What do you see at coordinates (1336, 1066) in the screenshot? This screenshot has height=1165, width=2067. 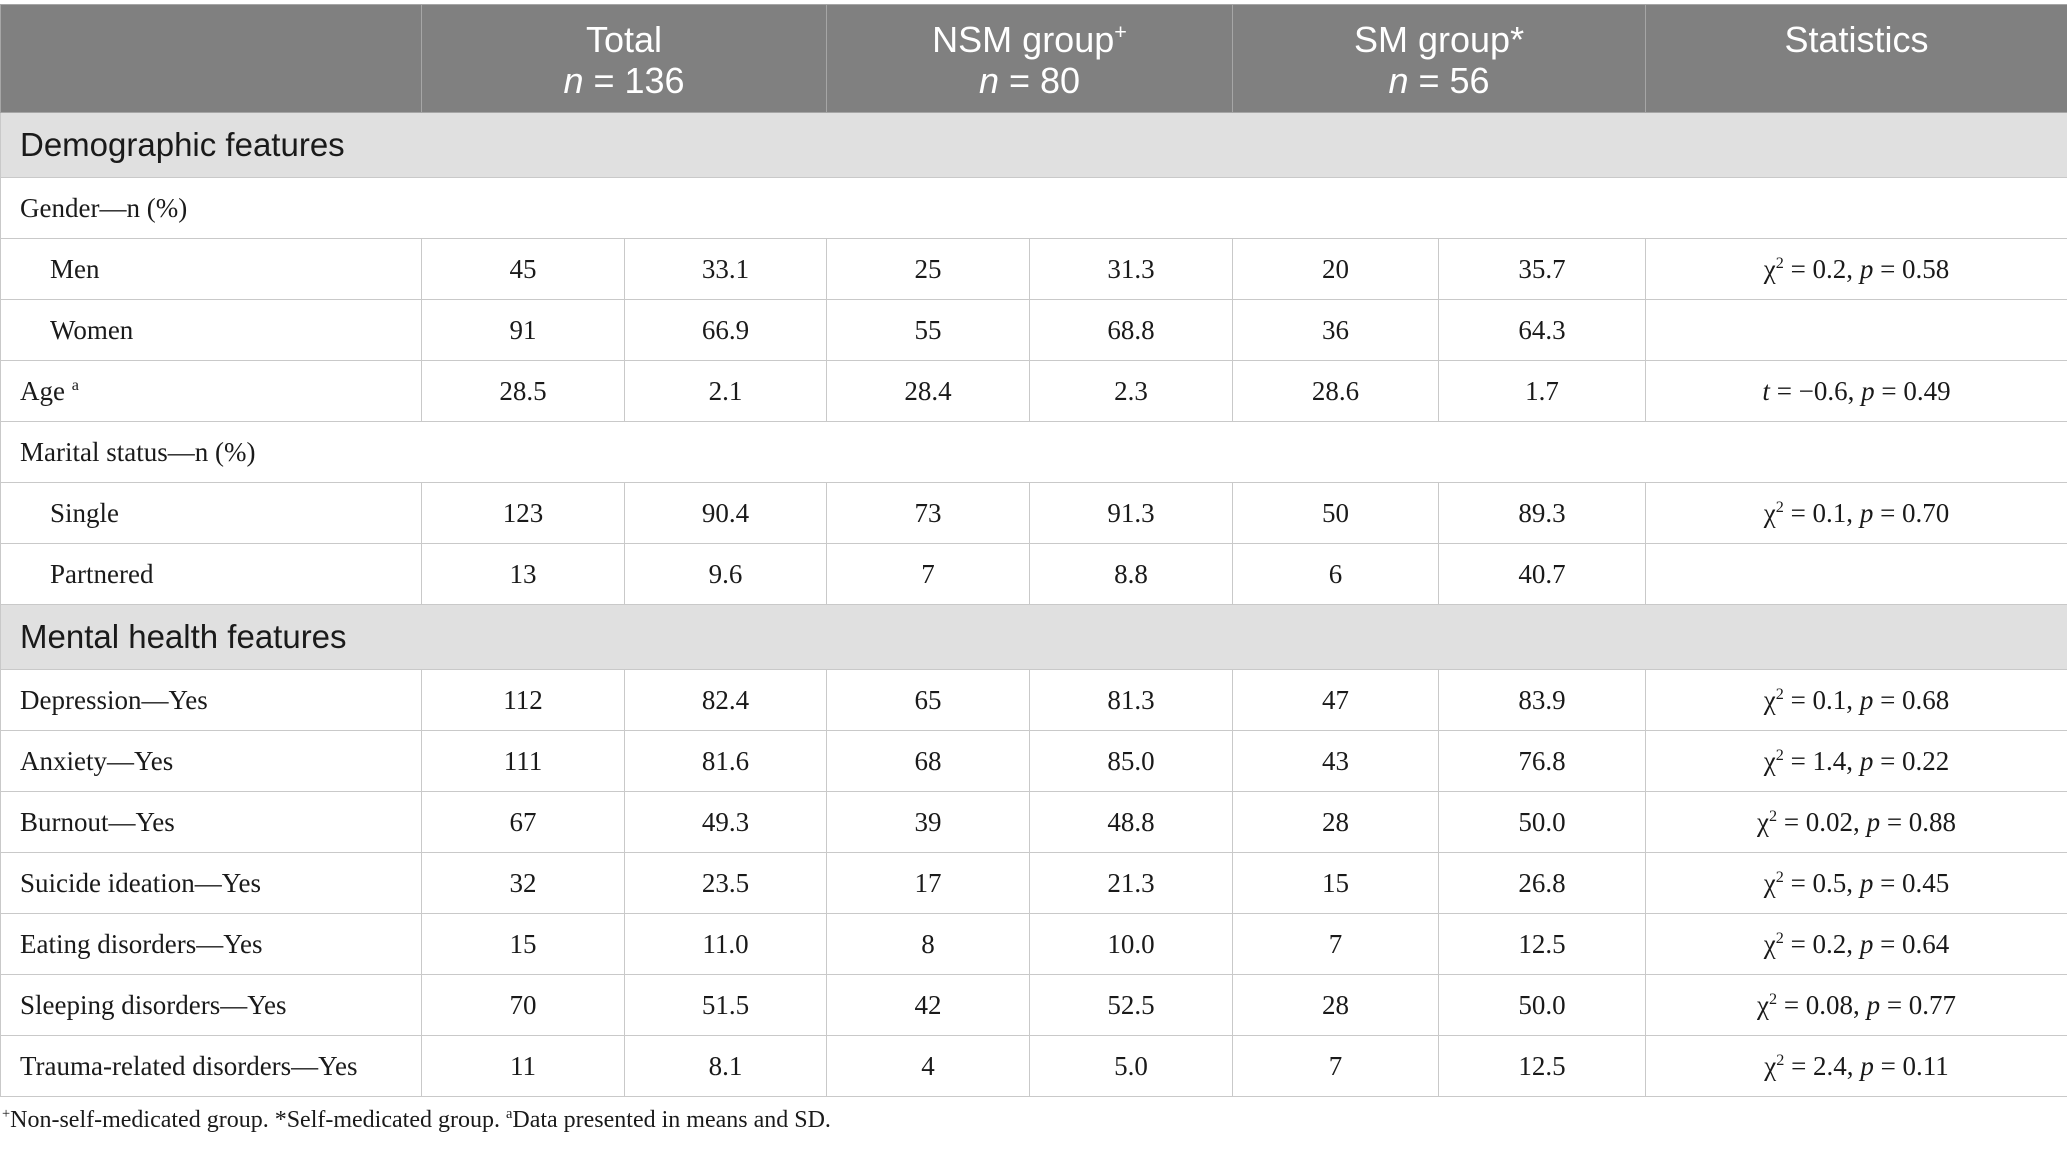 I see `table-cell: 7` at bounding box center [1336, 1066].